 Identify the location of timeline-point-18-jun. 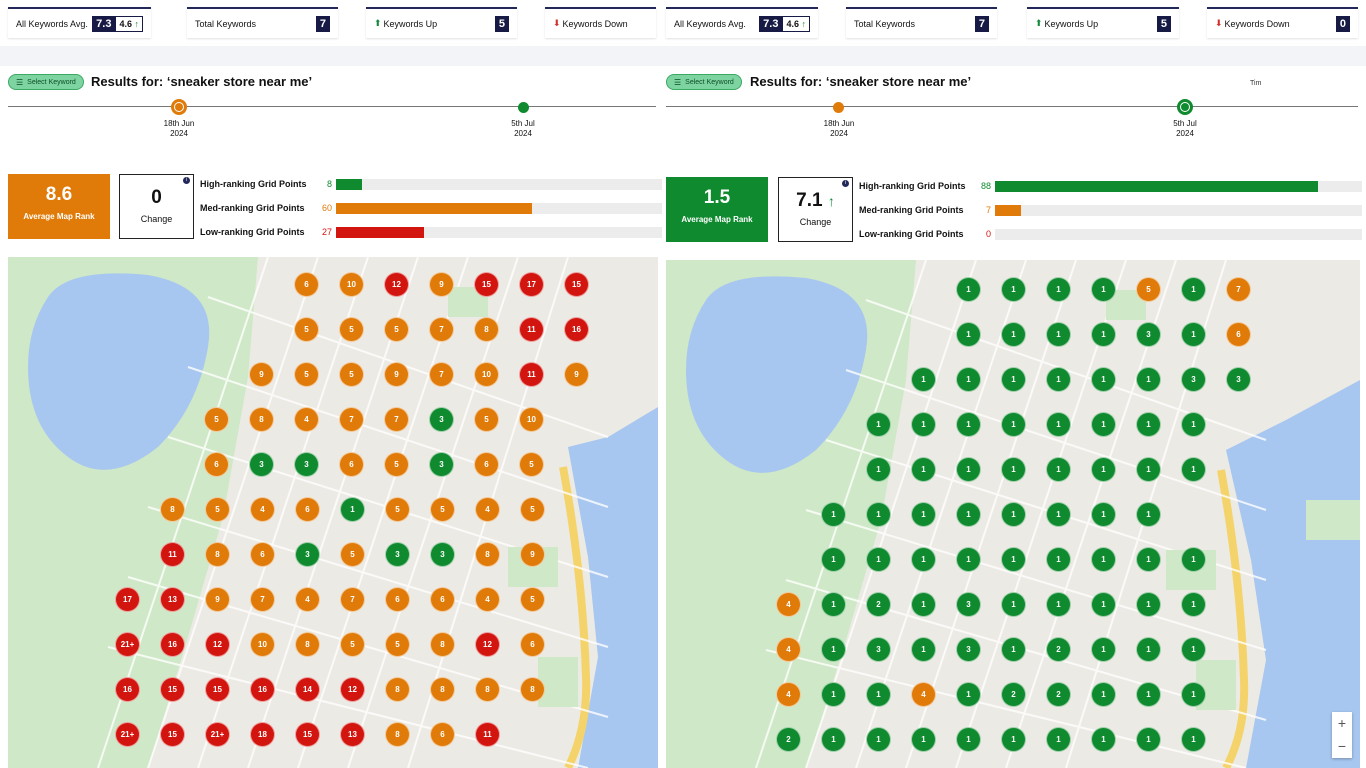
(838, 107).